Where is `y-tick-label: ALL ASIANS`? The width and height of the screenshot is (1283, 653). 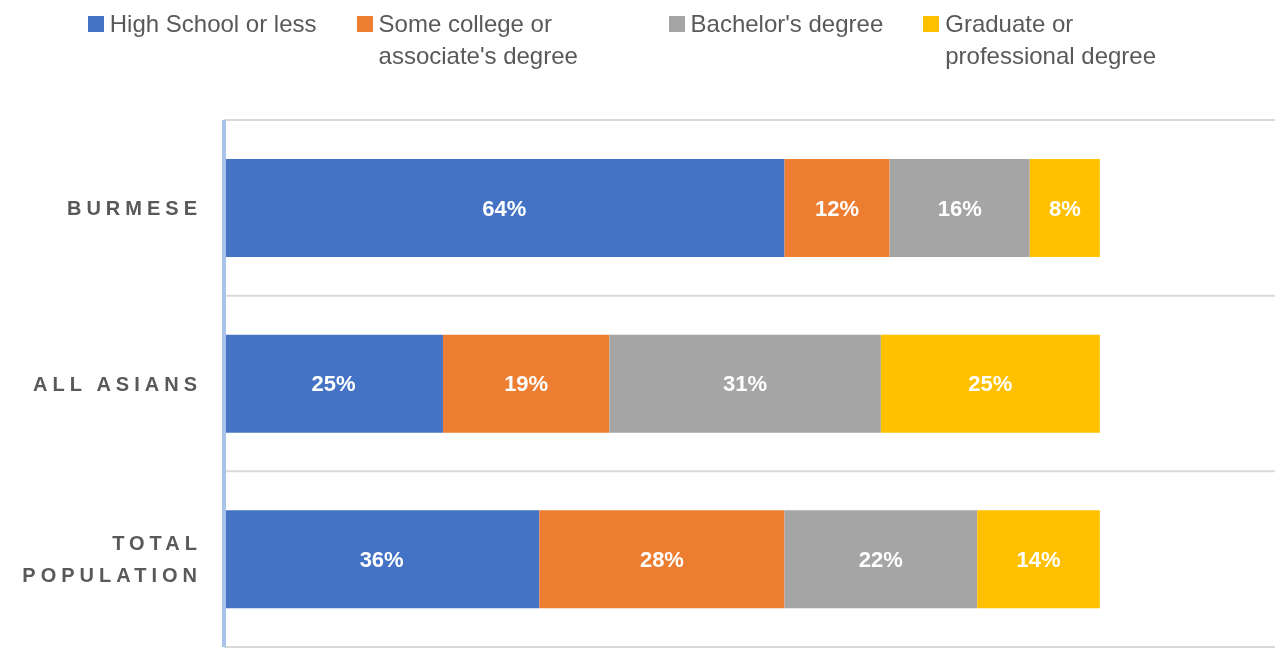
y-tick-label: ALL ASIANS is located at coordinates (117, 383).